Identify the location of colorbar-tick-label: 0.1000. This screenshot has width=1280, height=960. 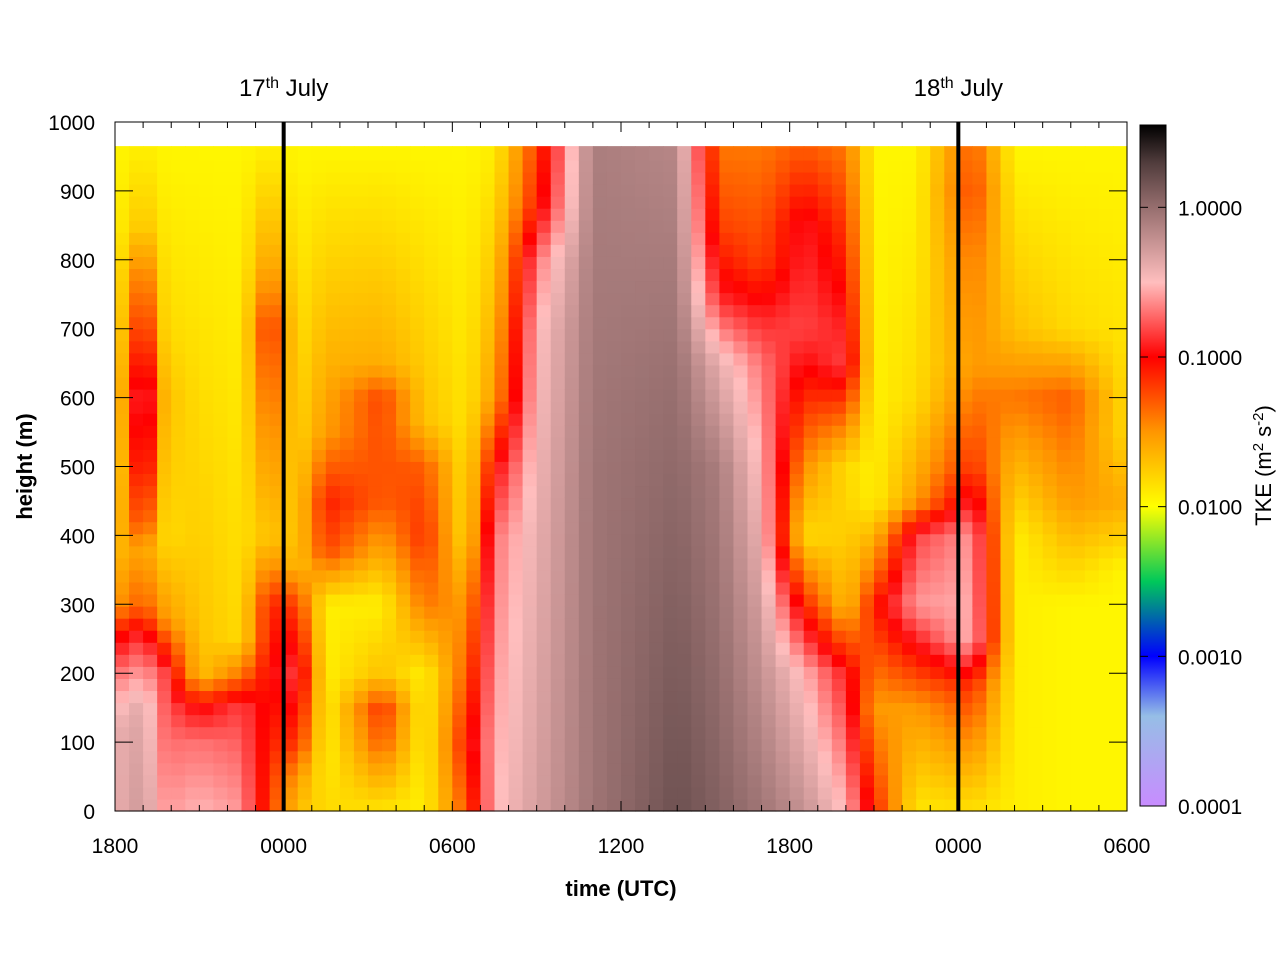
(1210, 358).